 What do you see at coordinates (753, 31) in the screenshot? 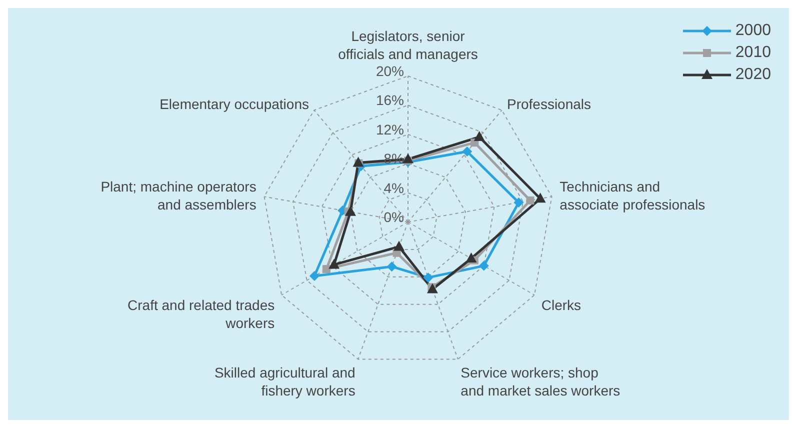
I see `legend-label: 2000` at bounding box center [753, 31].